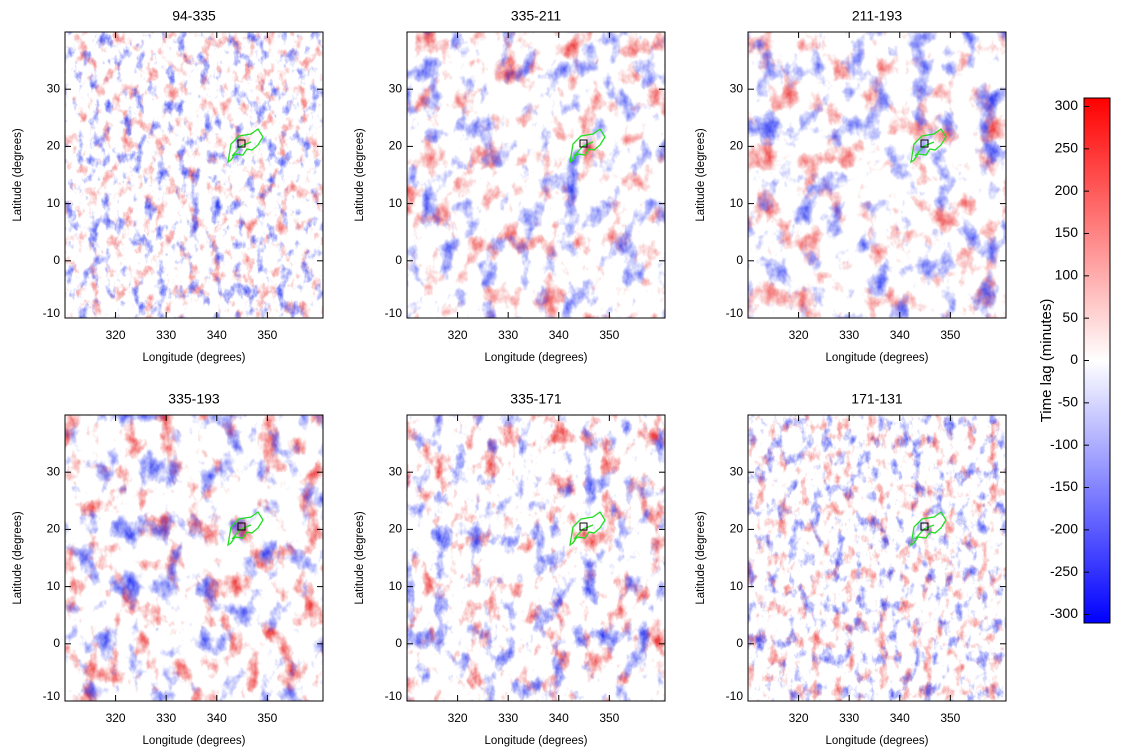 This screenshot has height=756, width=1142. Describe the element at coordinates (1067, 190) in the screenshot. I see `colorbar-tick-label: 200` at that location.